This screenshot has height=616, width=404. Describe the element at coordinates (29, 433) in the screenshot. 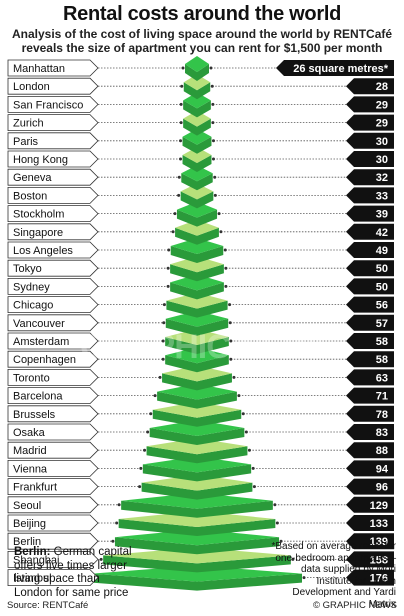

I see `city-label-20: Osaka` at that location.